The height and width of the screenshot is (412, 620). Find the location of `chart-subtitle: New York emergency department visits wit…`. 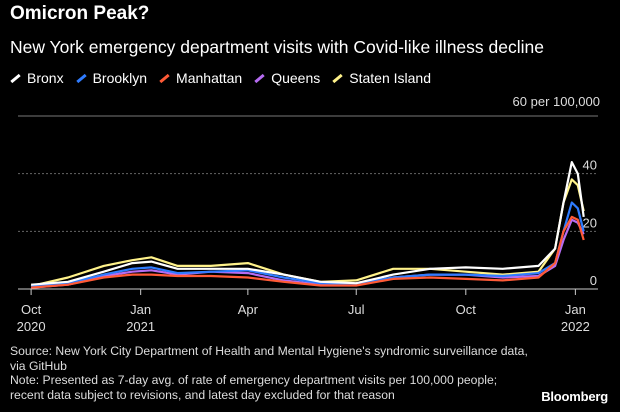

chart-subtitle: New York emergency department visits wit… is located at coordinates (277, 47).